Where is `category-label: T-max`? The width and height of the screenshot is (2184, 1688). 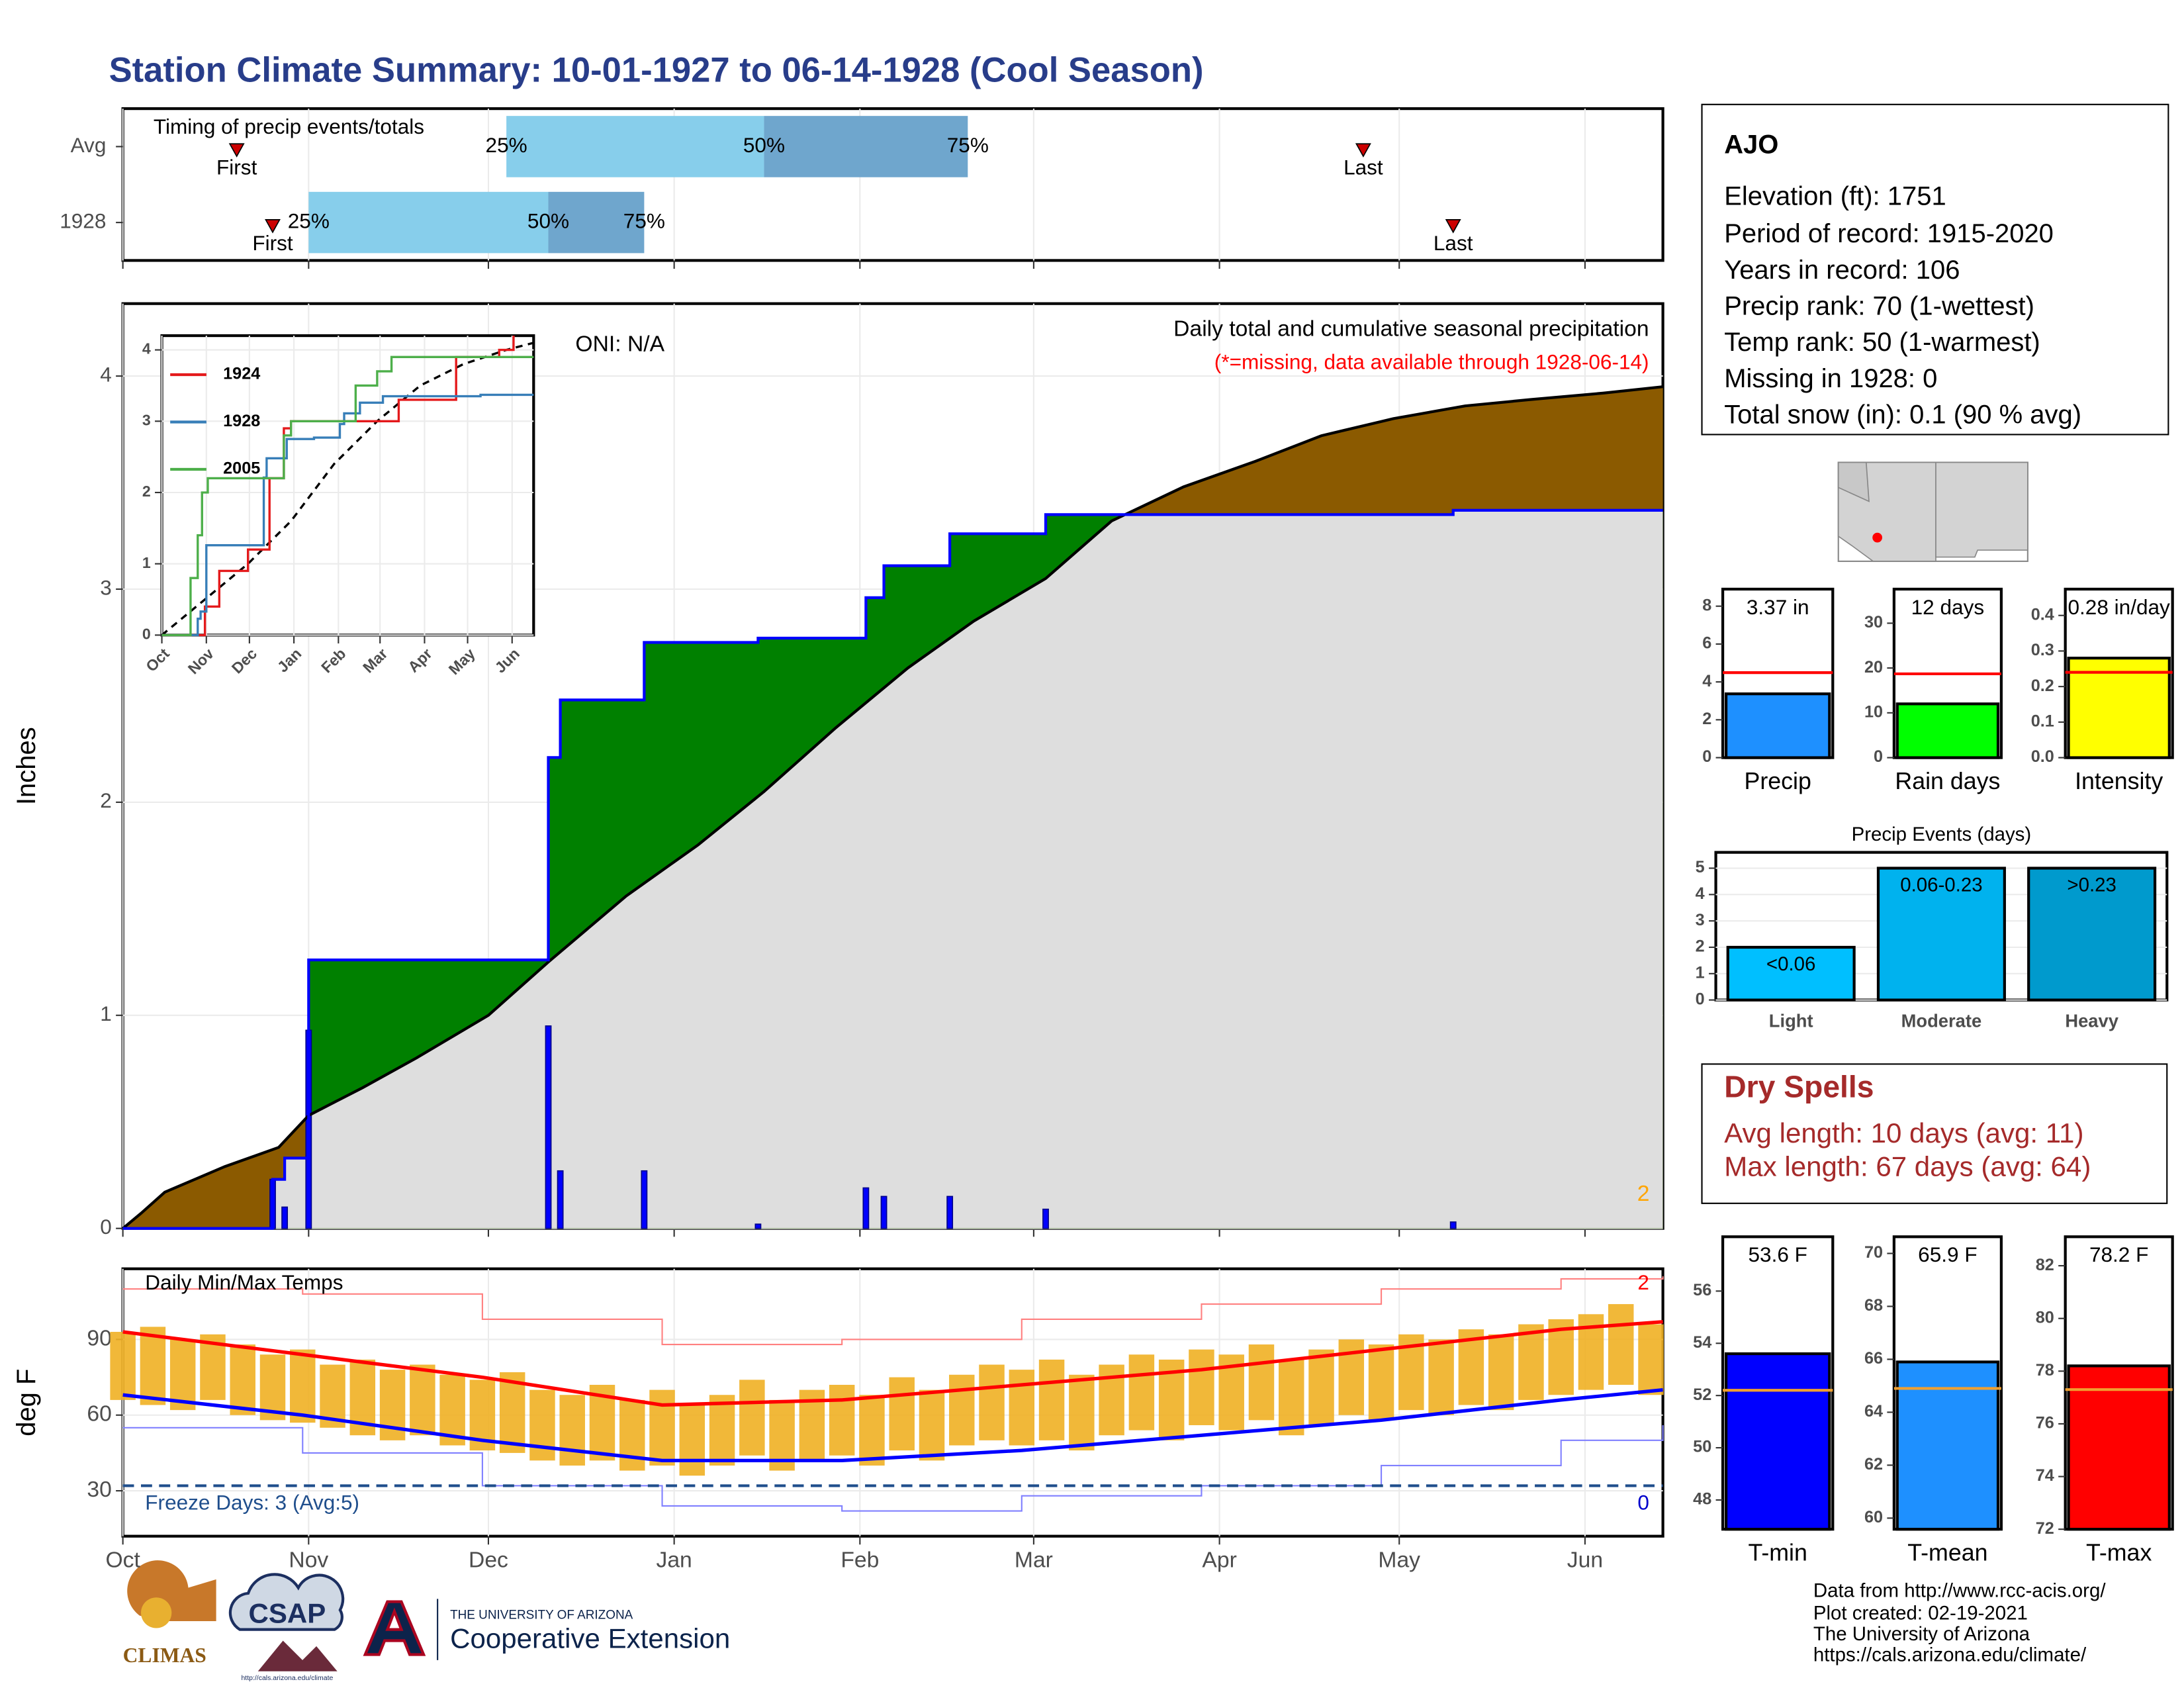
category-label: T-max is located at coordinates (2119, 1552).